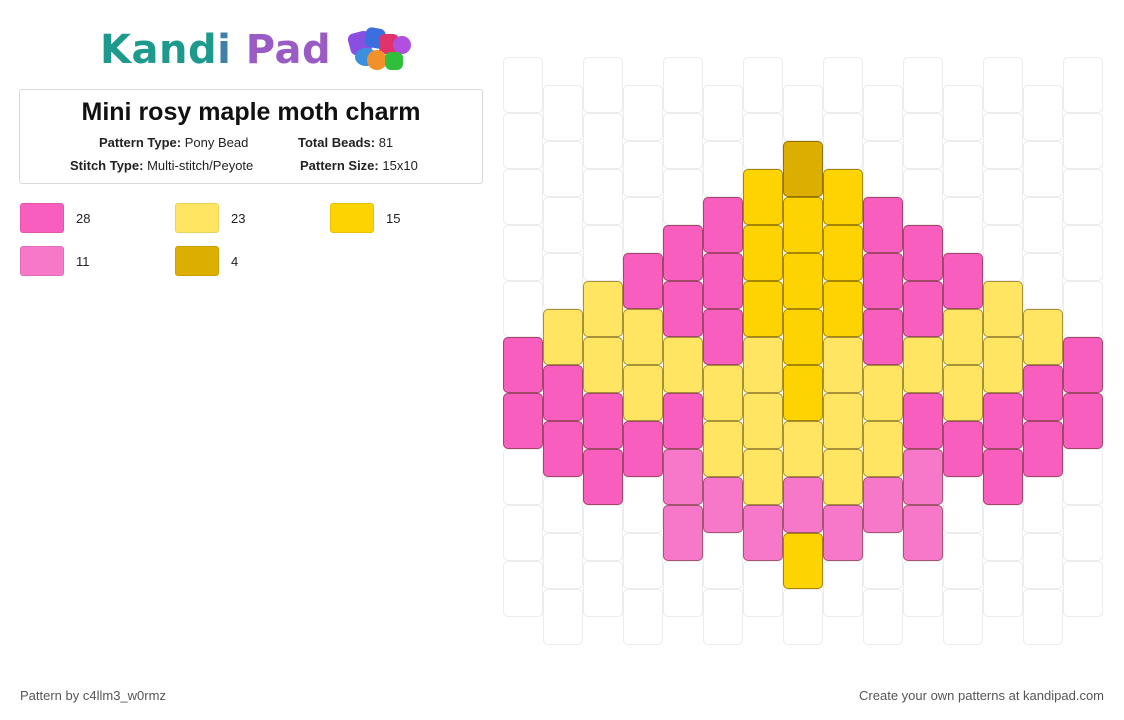  What do you see at coordinates (381, 50) in the screenshot?
I see `logo-beads-icon` at bounding box center [381, 50].